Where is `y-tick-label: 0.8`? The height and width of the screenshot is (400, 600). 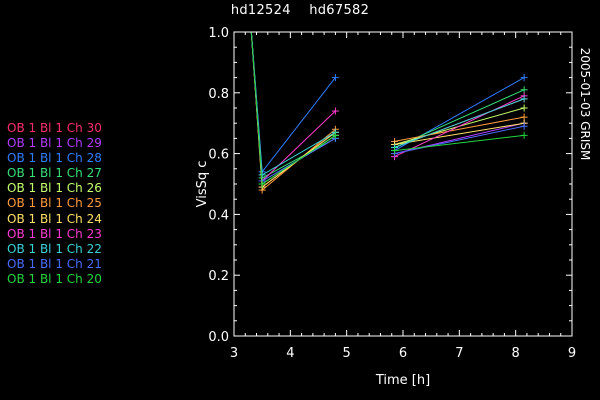 y-tick-label: 0.8 is located at coordinates (218, 94).